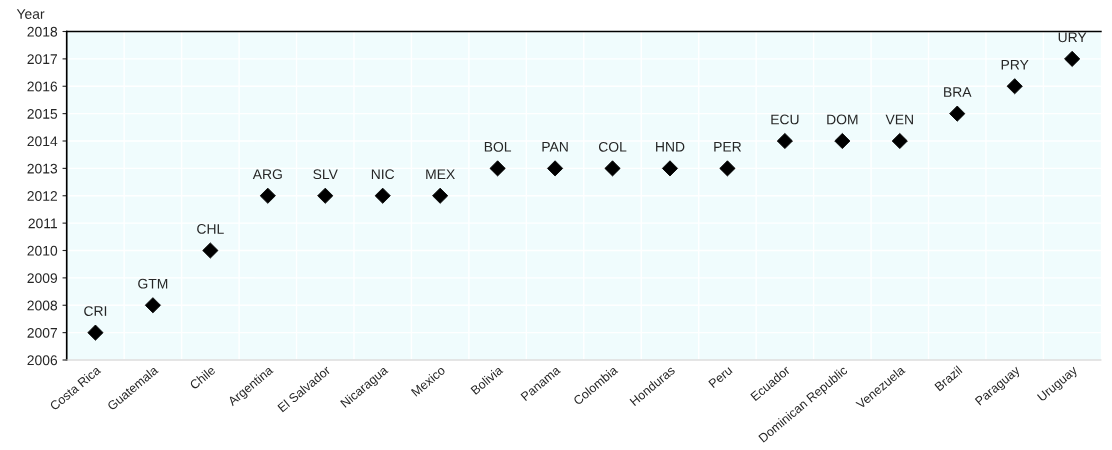 This screenshot has height=450, width=1112. Describe the element at coordinates (612, 146) in the screenshot. I see `annotation: COL` at that location.